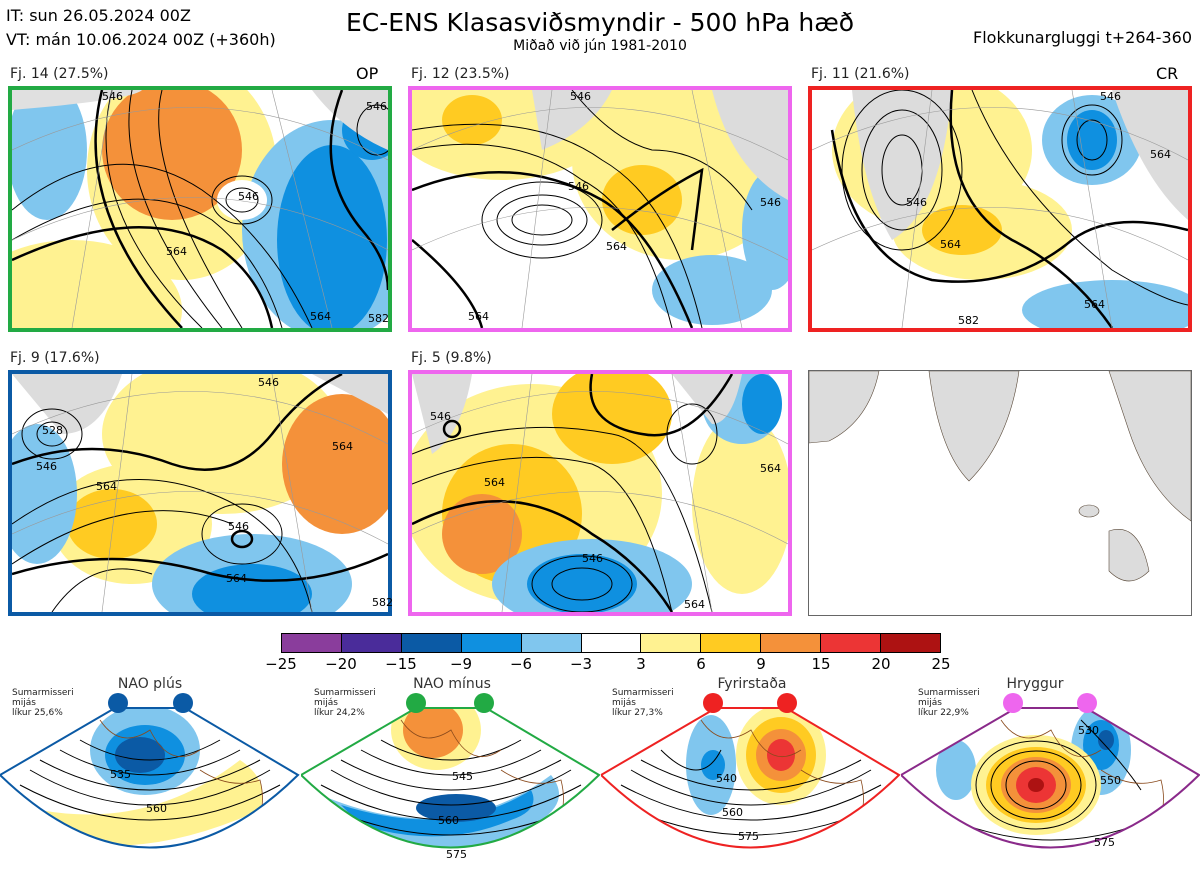  What do you see at coordinates (600, 22) in the screenshot?
I see `page-title: EC-ENS Klasasviðsmyndir - 500 hPa hæð` at bounding box center [600, 22].